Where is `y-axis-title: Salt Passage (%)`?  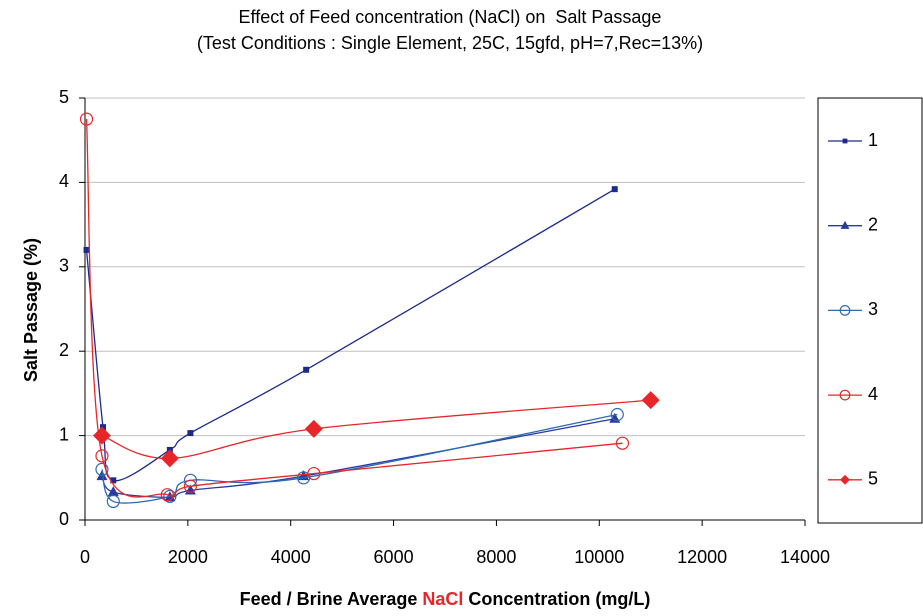
y-axis-title: Salt Passage (%) is located at coordinates (31, 310).